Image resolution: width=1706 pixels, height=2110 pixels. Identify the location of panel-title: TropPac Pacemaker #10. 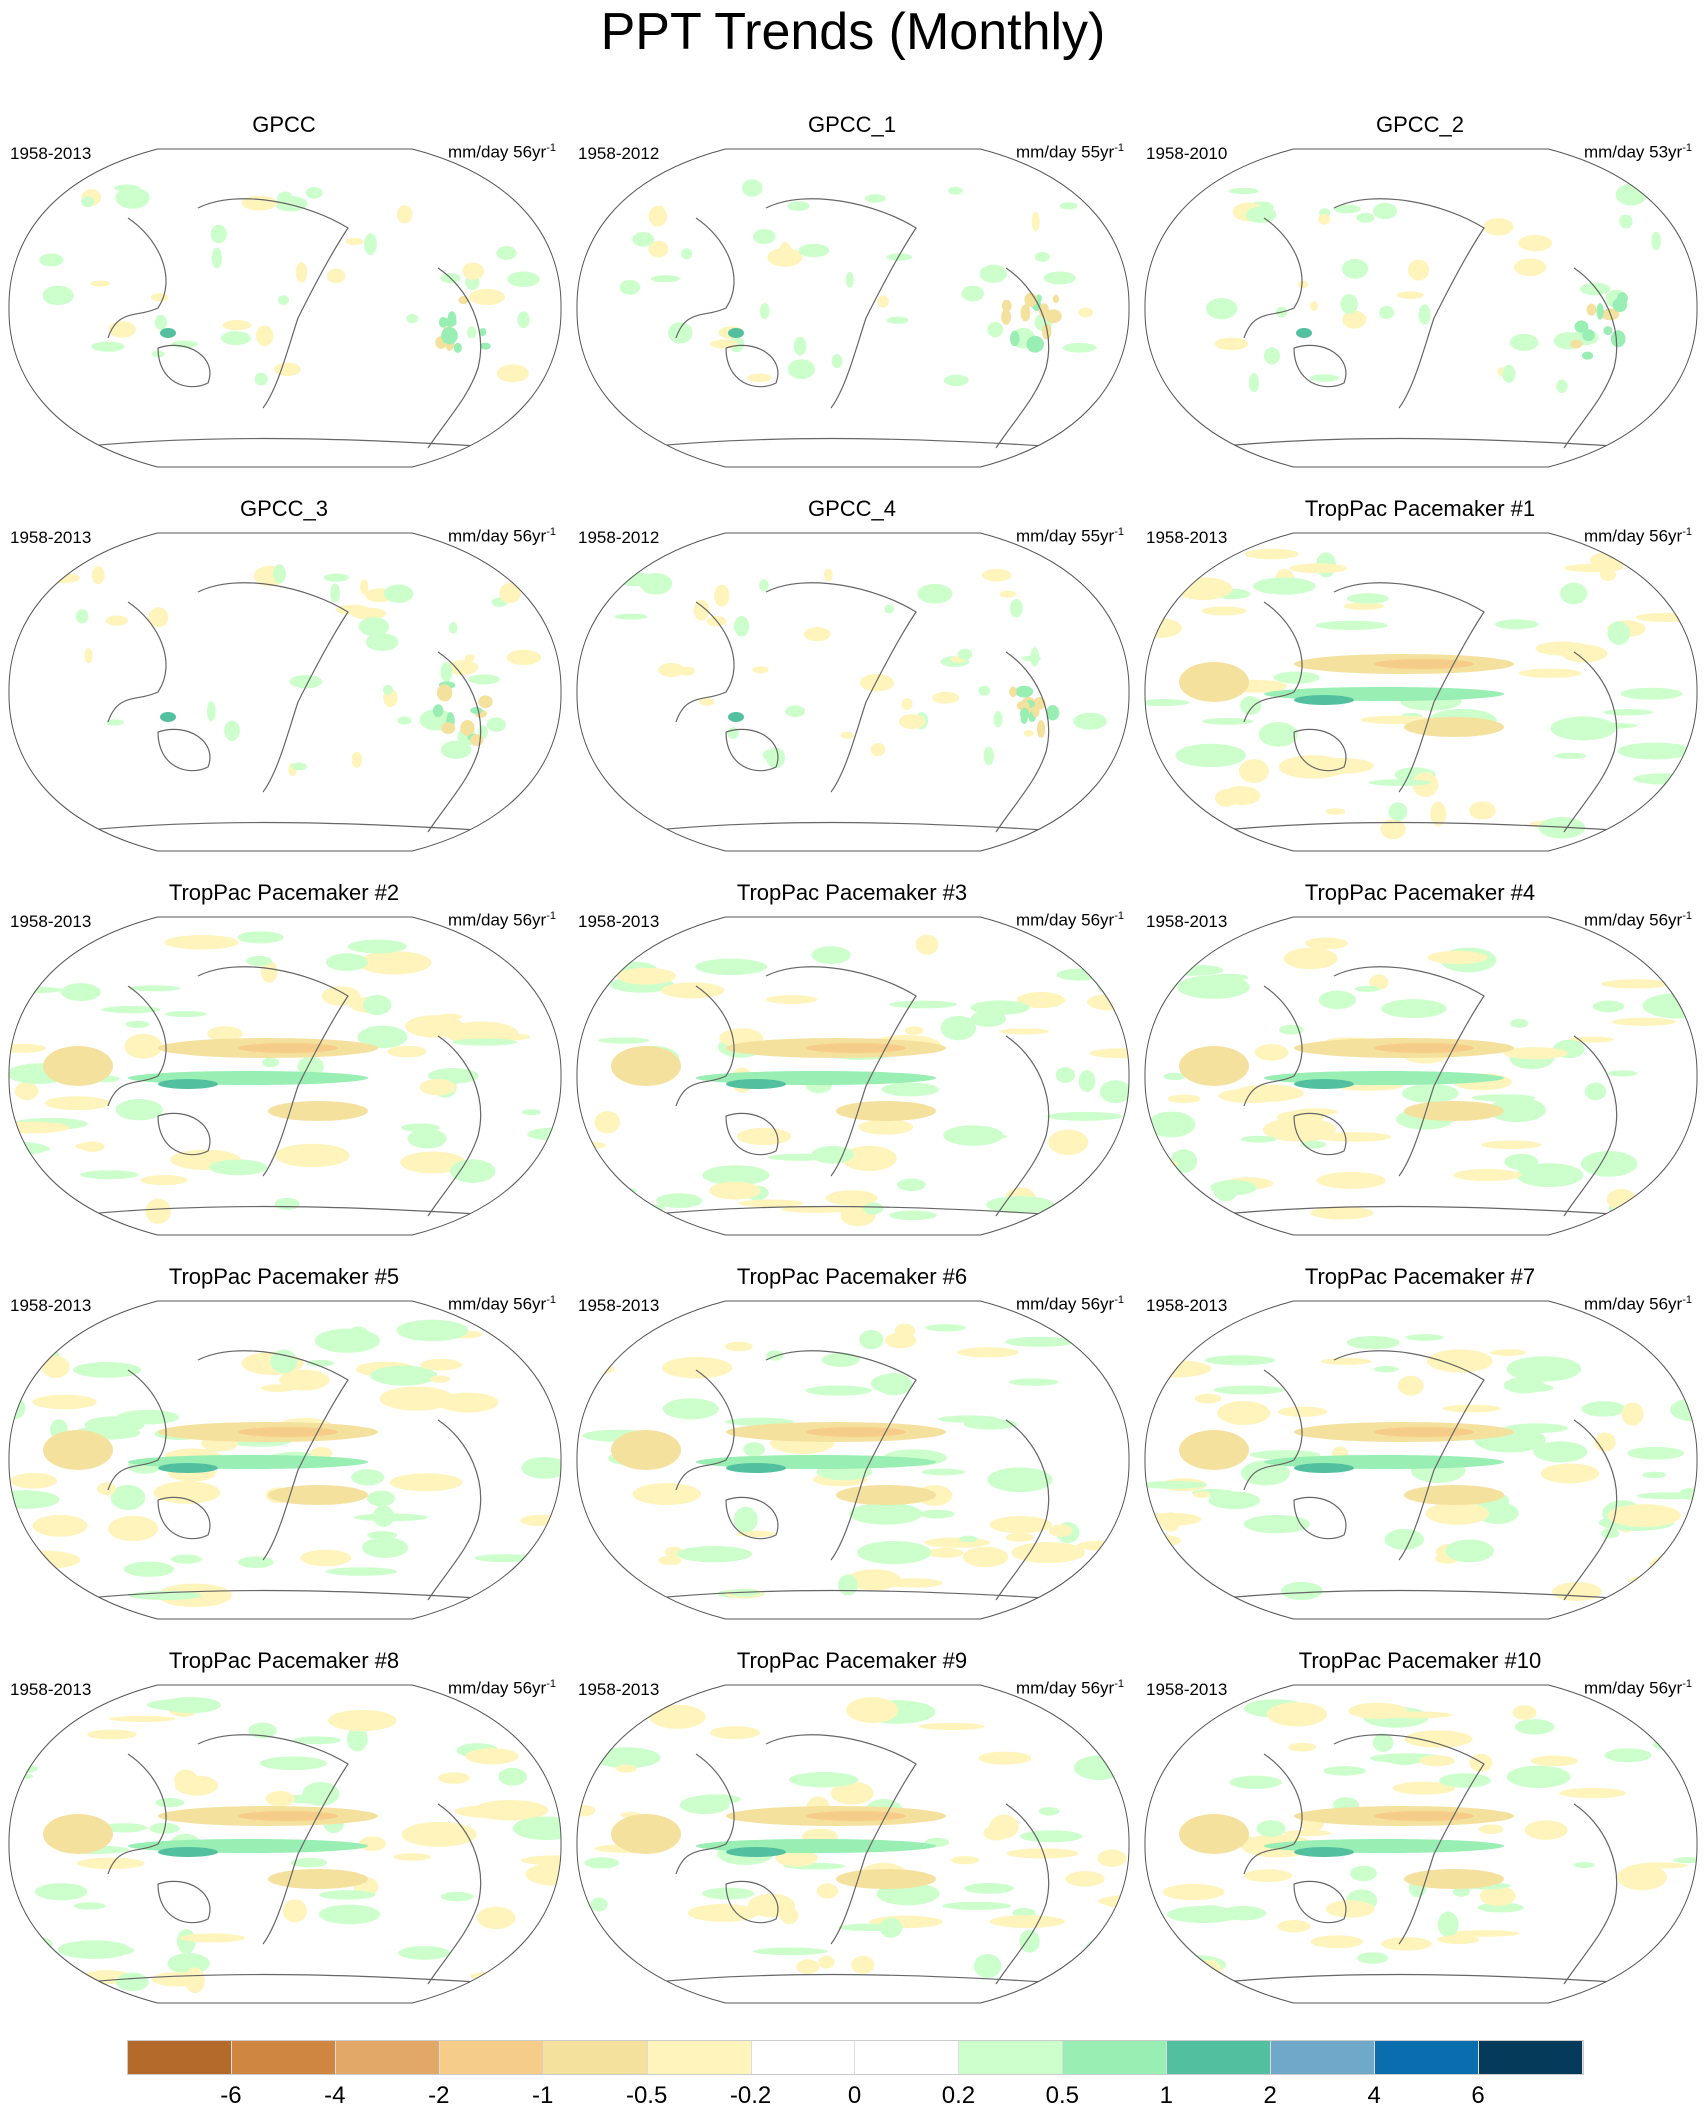
(1420, 1660).